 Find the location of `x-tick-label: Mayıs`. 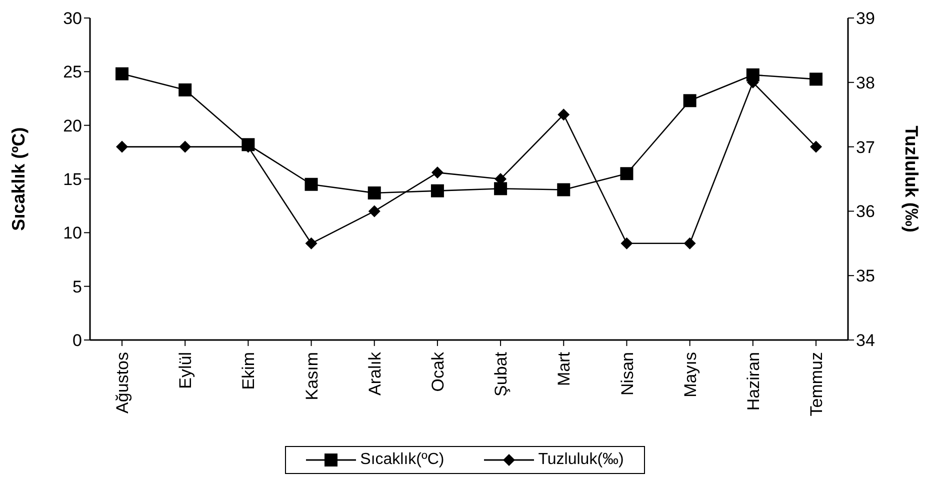

x-tick-label: Mayıs is located at coordinates (690, 375).